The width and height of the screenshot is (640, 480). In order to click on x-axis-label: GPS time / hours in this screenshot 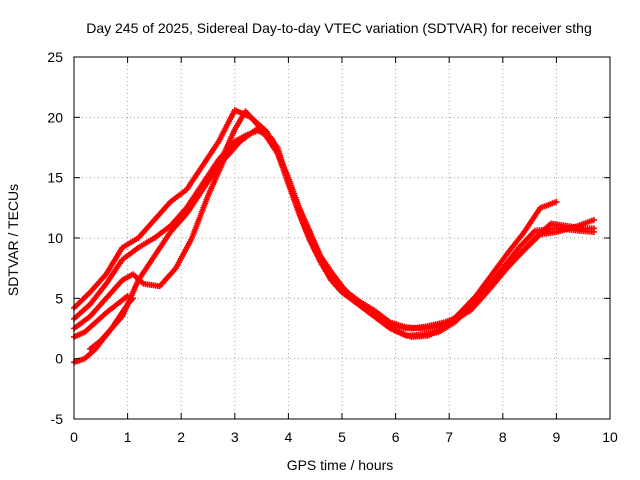, I will do `click(340, 465)`.